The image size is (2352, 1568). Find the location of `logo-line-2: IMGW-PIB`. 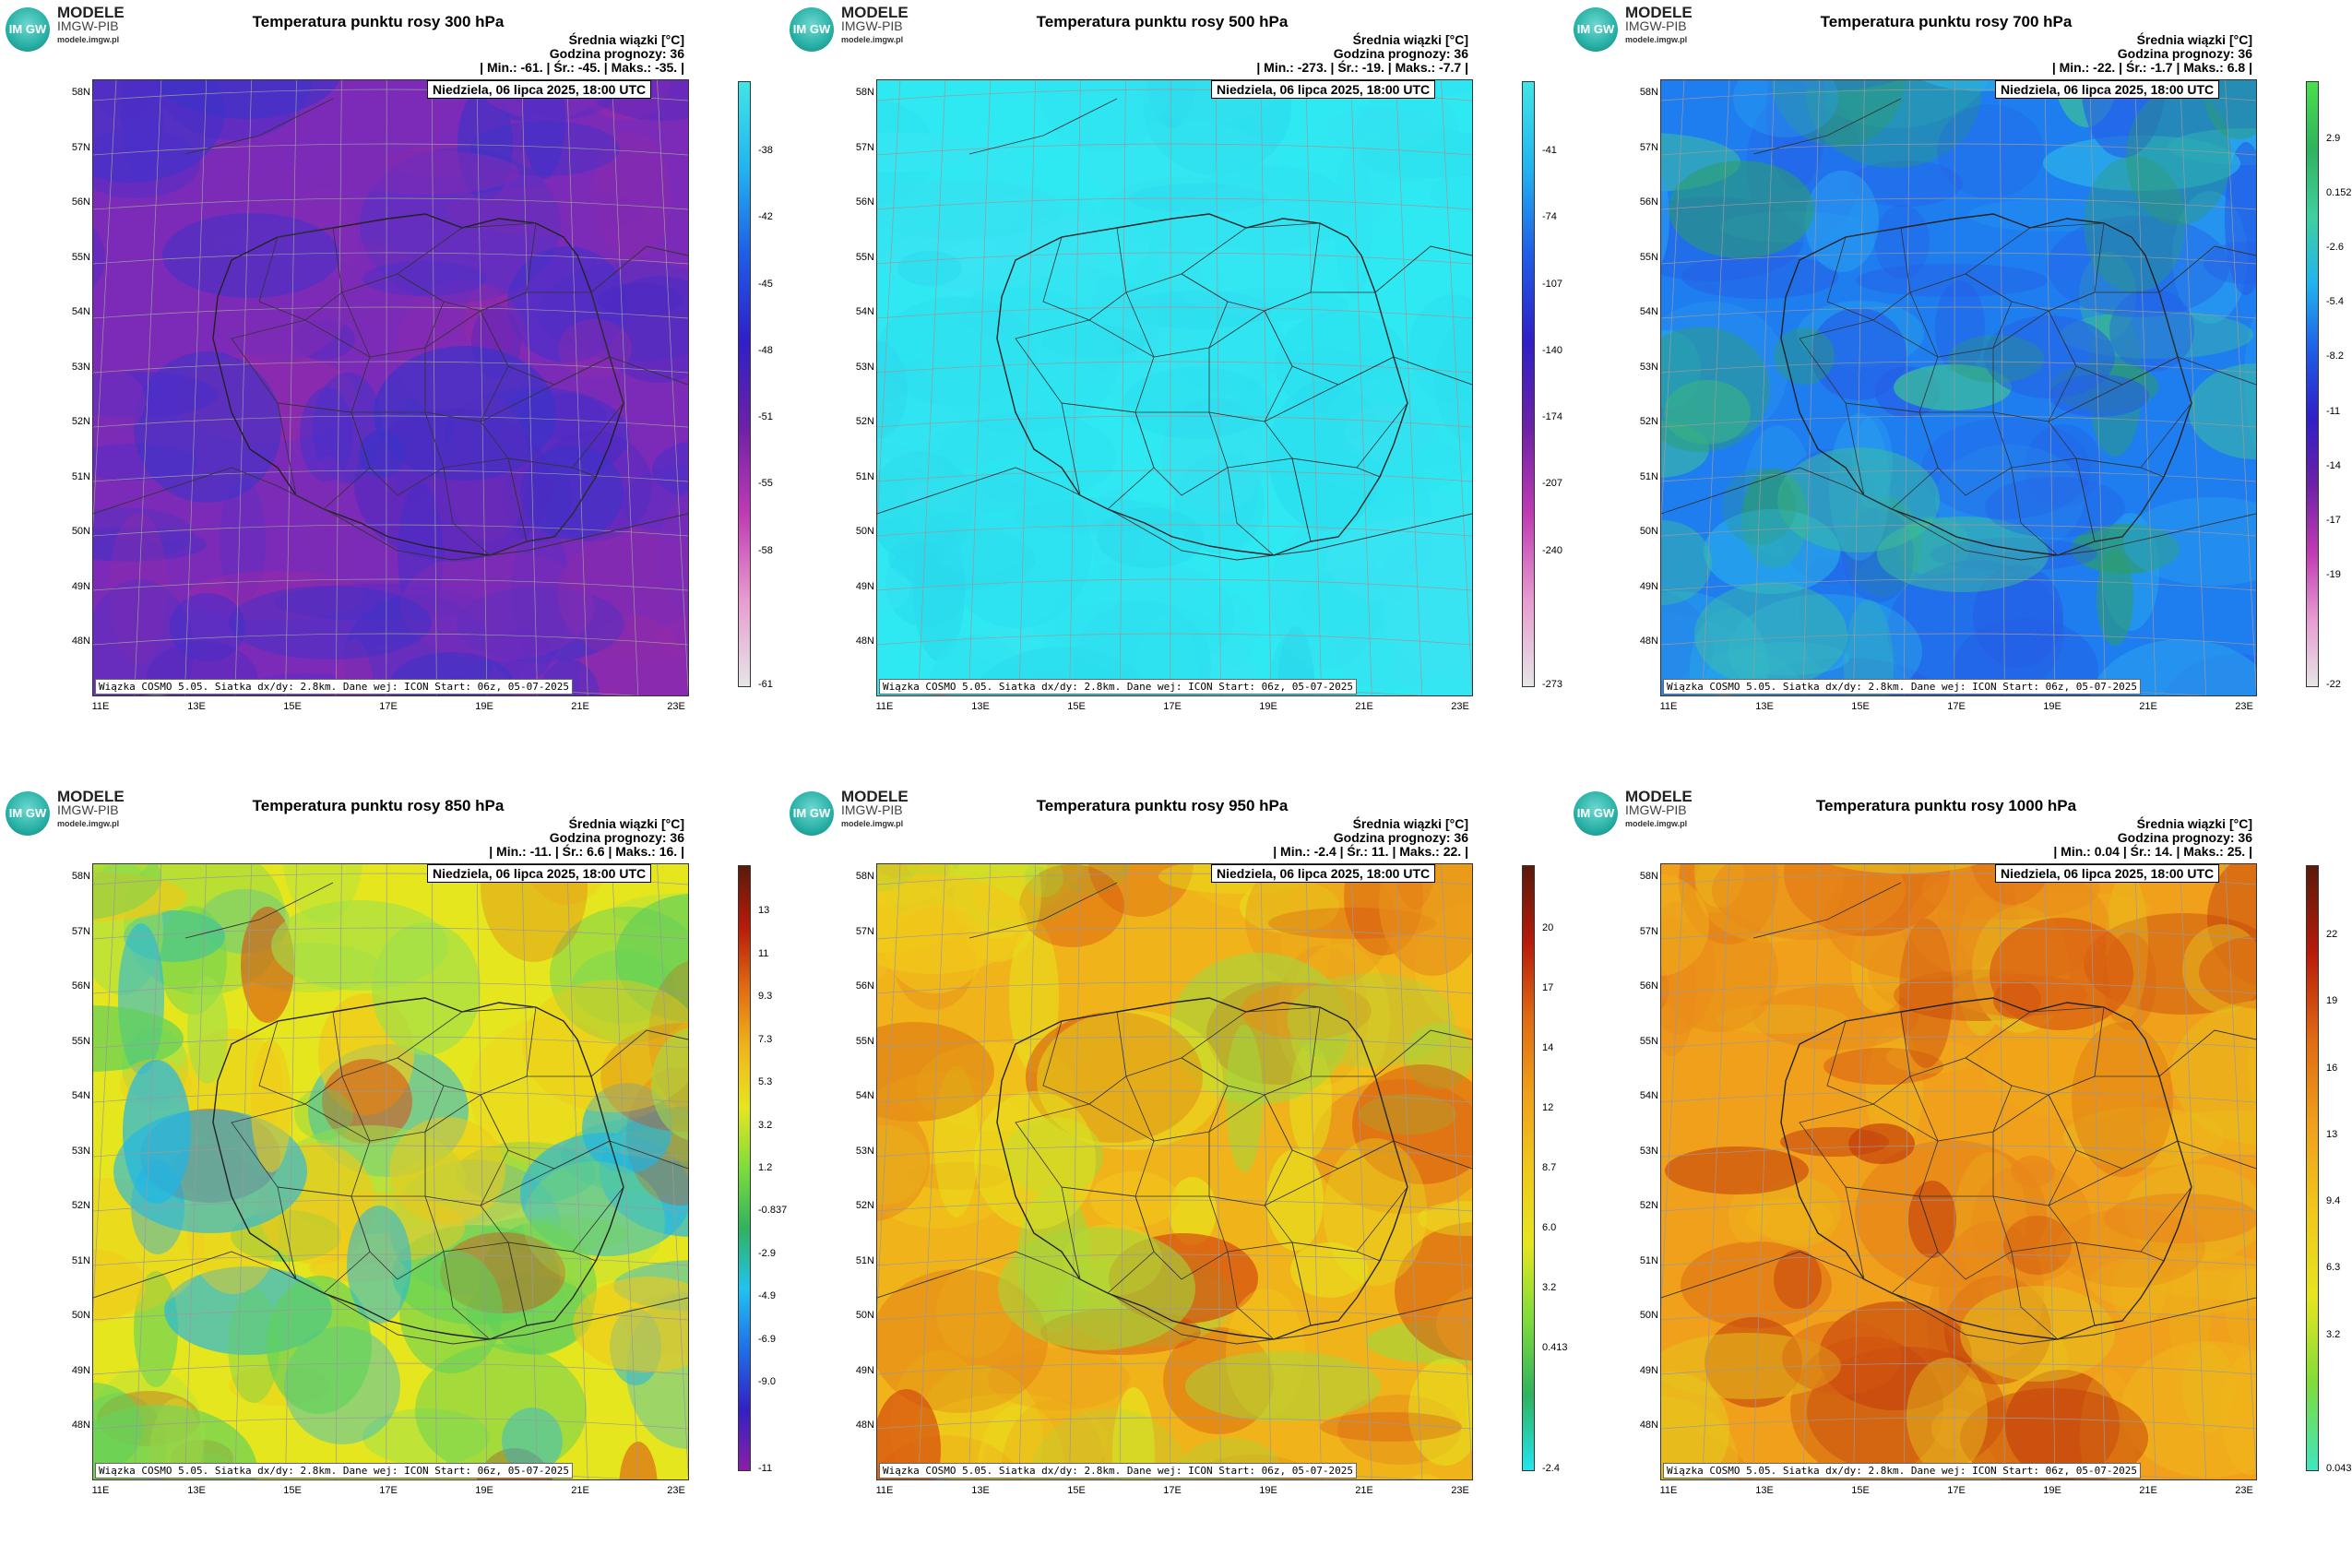

logo-line-2: IMGW-PIB is located at coordinates (88, 809).